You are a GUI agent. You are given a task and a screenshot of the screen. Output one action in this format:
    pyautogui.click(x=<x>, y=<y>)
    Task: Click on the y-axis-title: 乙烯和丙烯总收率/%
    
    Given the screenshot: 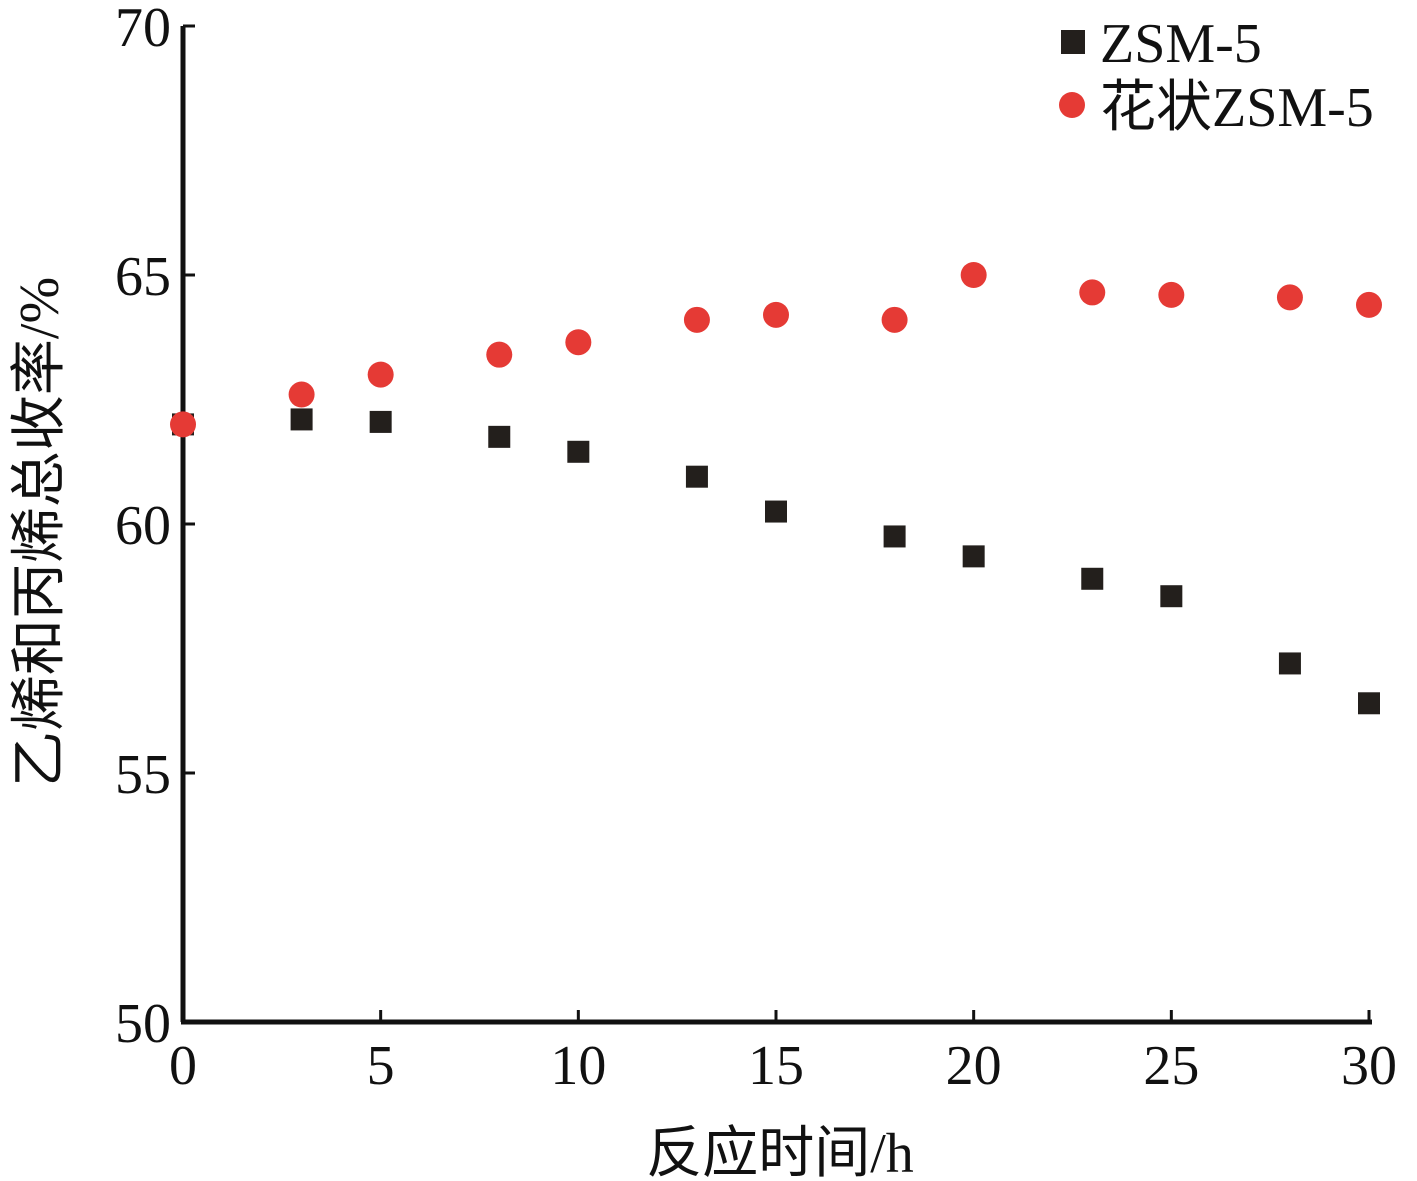 What is the action you would take?
    pyautogui.click(x=40, y=532)
    